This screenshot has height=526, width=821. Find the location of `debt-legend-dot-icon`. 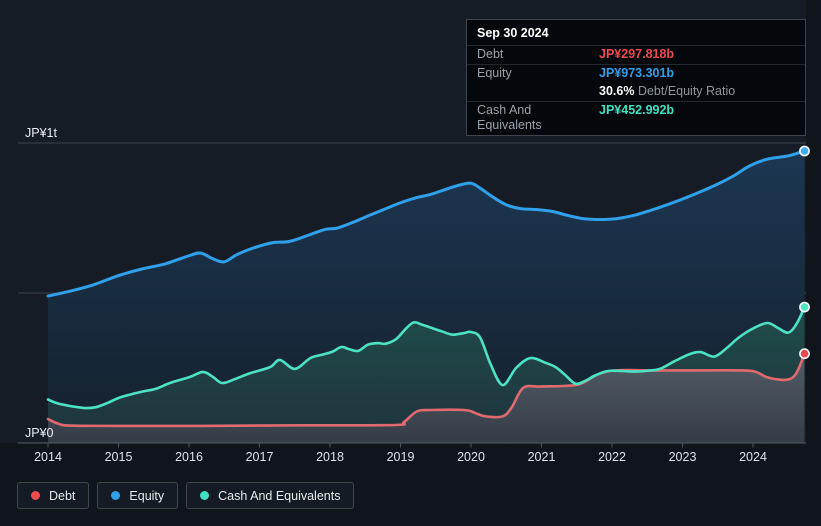

debt-legend-dot-icon is located at coordinates (35, 495).